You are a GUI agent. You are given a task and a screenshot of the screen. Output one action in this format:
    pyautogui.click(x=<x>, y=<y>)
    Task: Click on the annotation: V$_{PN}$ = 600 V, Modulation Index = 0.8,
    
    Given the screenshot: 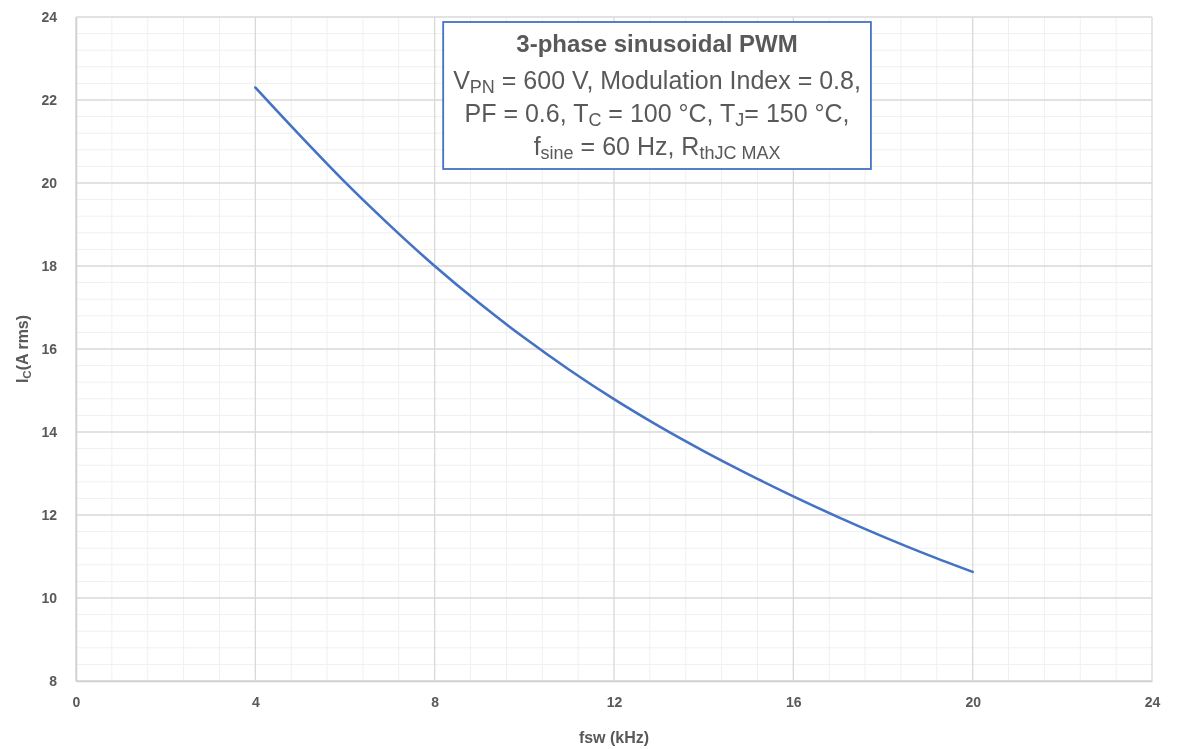 What is the action you would take?
    pyautogui.click(x=657, y=81)
    